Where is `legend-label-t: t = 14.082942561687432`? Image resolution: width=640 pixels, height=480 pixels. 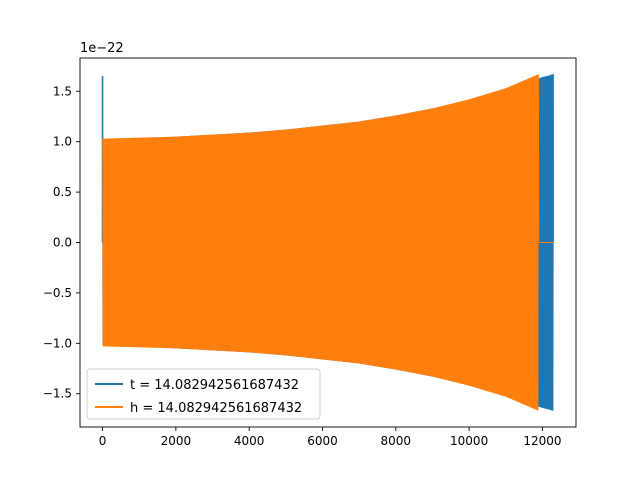
legend-label-t: t = 14.082942561687432 is located at coordinates (214, 385).